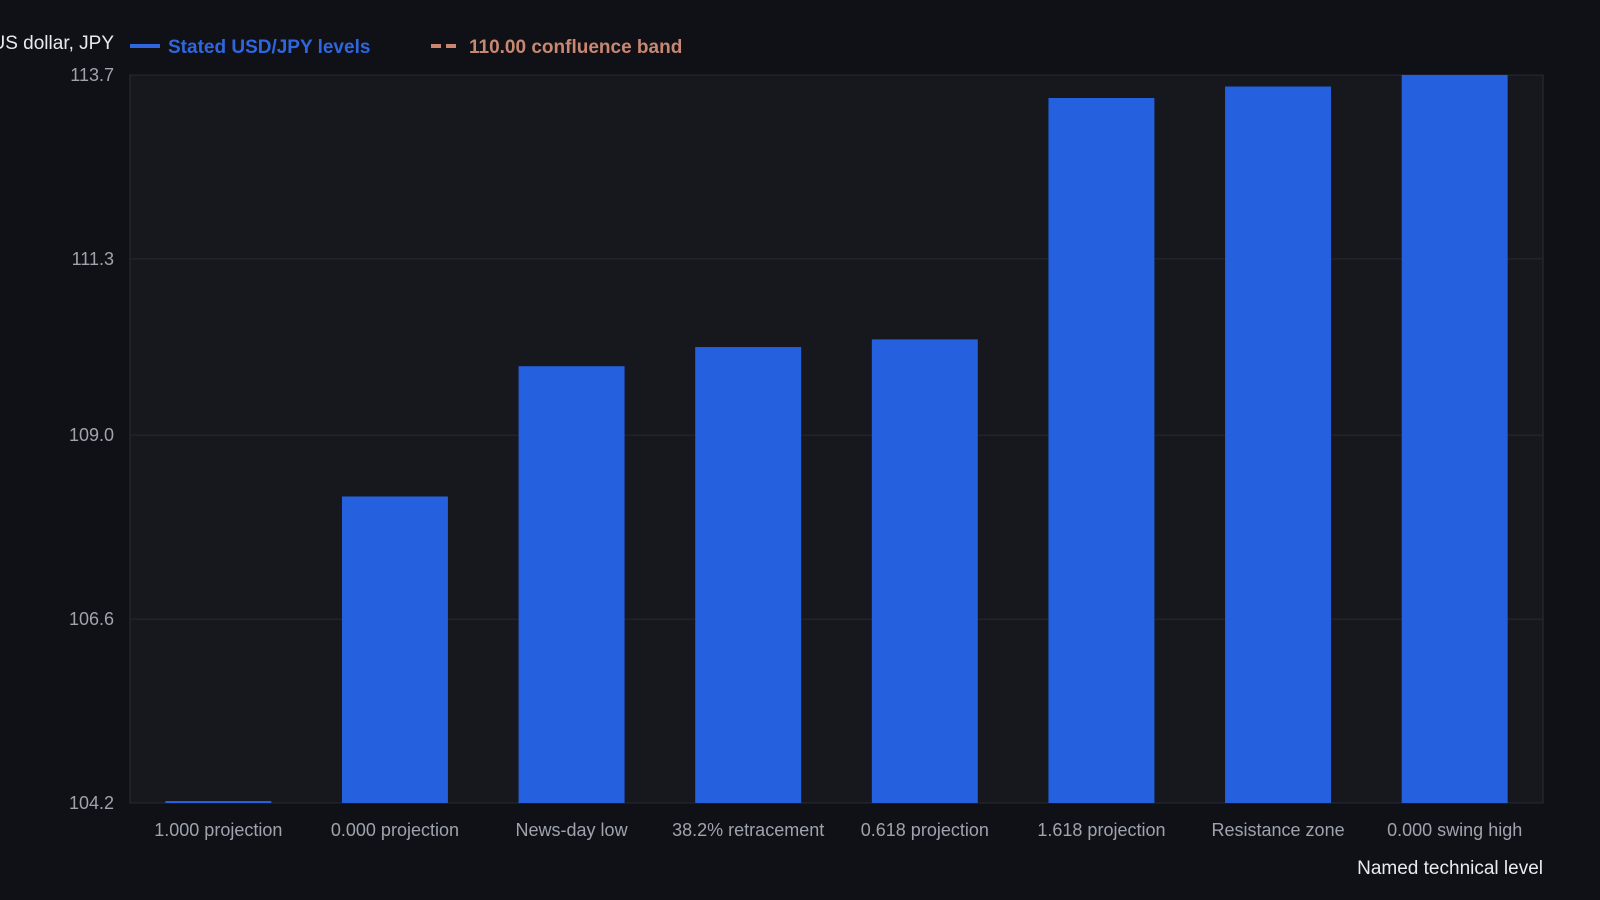 The image size is (1600, 900). Describe the element at coordinates (91, 435) in the screenshot. I see `y-tick-label: 109.0` at that location.